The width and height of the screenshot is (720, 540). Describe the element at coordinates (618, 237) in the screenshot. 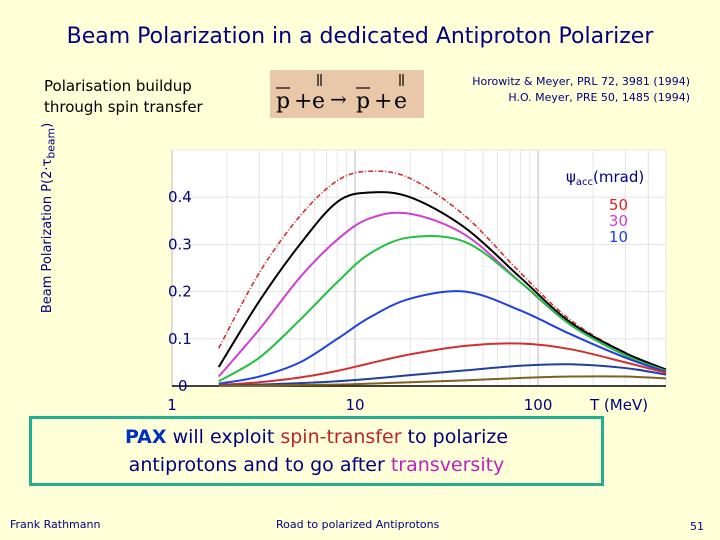

I see `legend-entry-10: 10` at that location.